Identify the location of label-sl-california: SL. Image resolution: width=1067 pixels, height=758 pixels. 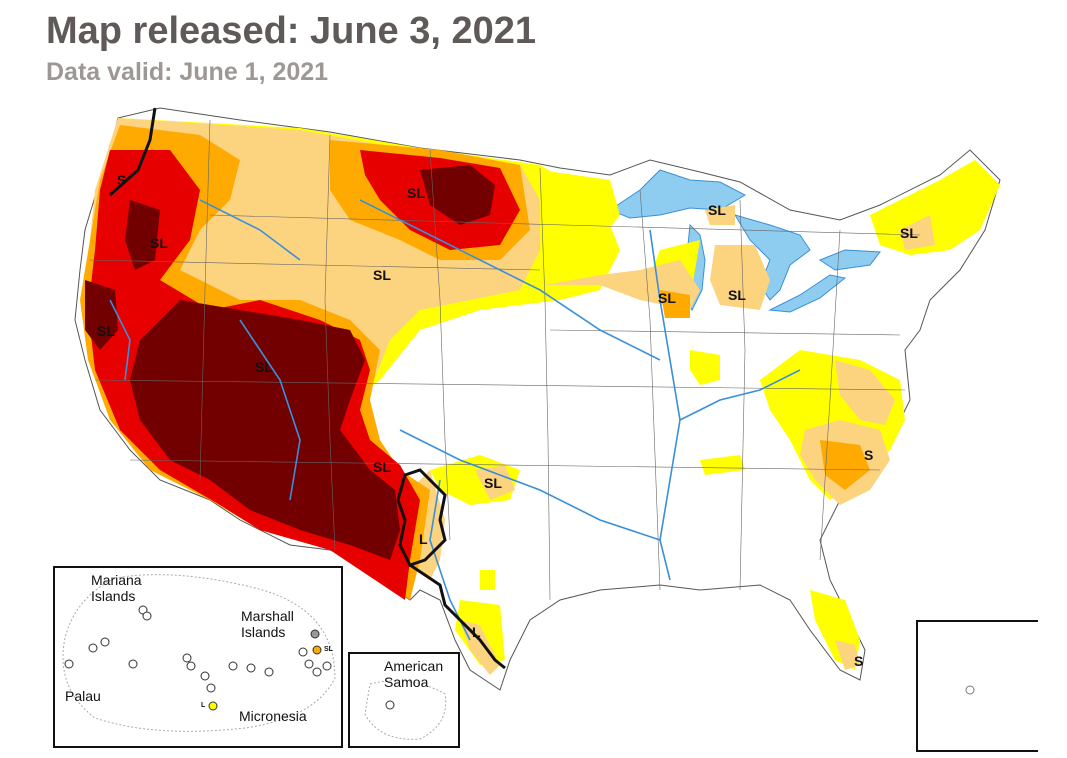
(106, 331).